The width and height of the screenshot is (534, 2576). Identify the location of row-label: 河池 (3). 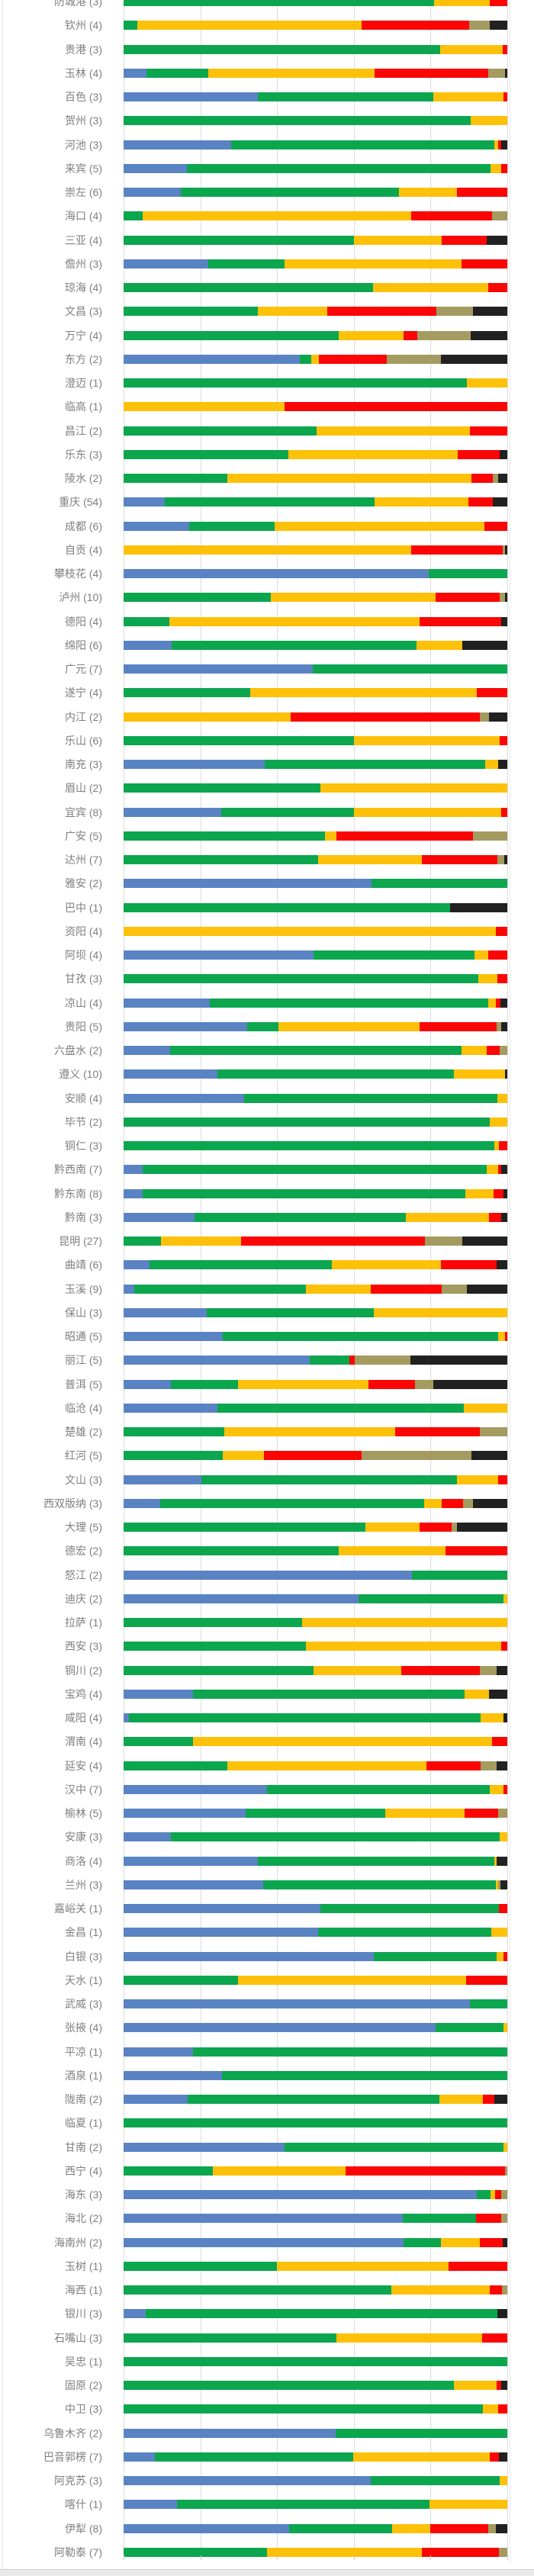
(83, 144).